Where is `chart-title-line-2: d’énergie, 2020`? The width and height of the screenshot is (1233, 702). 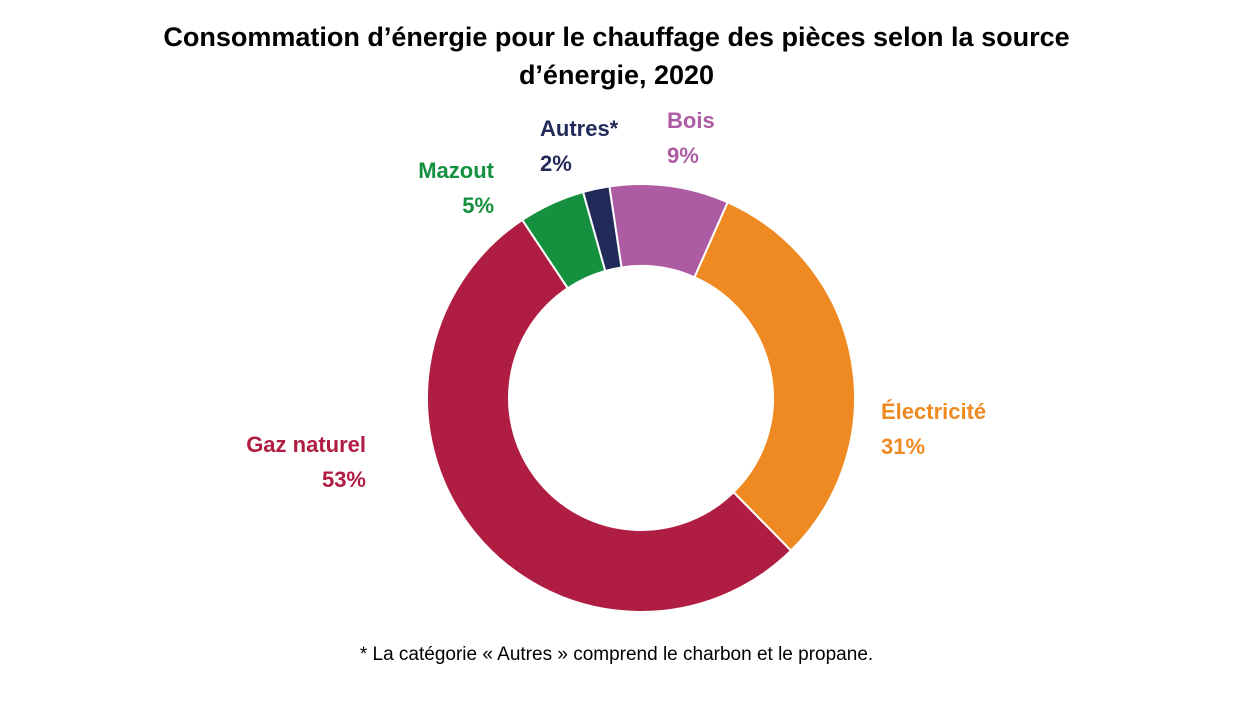
chart-title-line-2: d’énergie, 2020 is located at coordinates (616, 75).